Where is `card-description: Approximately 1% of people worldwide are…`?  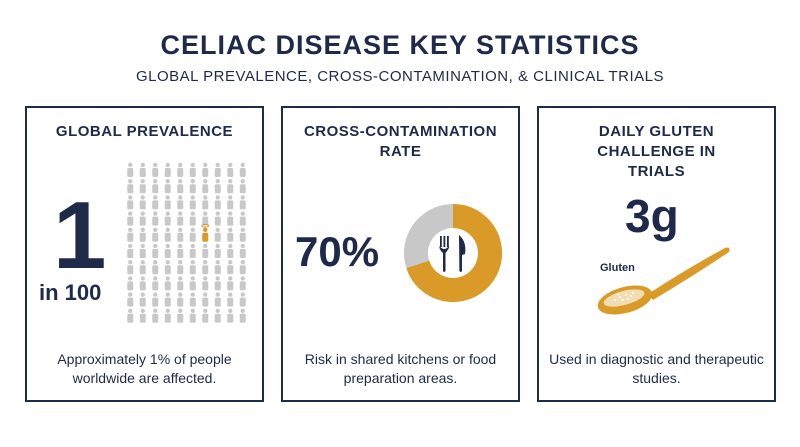 card-description: Approximately 1% of people worldwide are… is located at coordinates (144, 368).